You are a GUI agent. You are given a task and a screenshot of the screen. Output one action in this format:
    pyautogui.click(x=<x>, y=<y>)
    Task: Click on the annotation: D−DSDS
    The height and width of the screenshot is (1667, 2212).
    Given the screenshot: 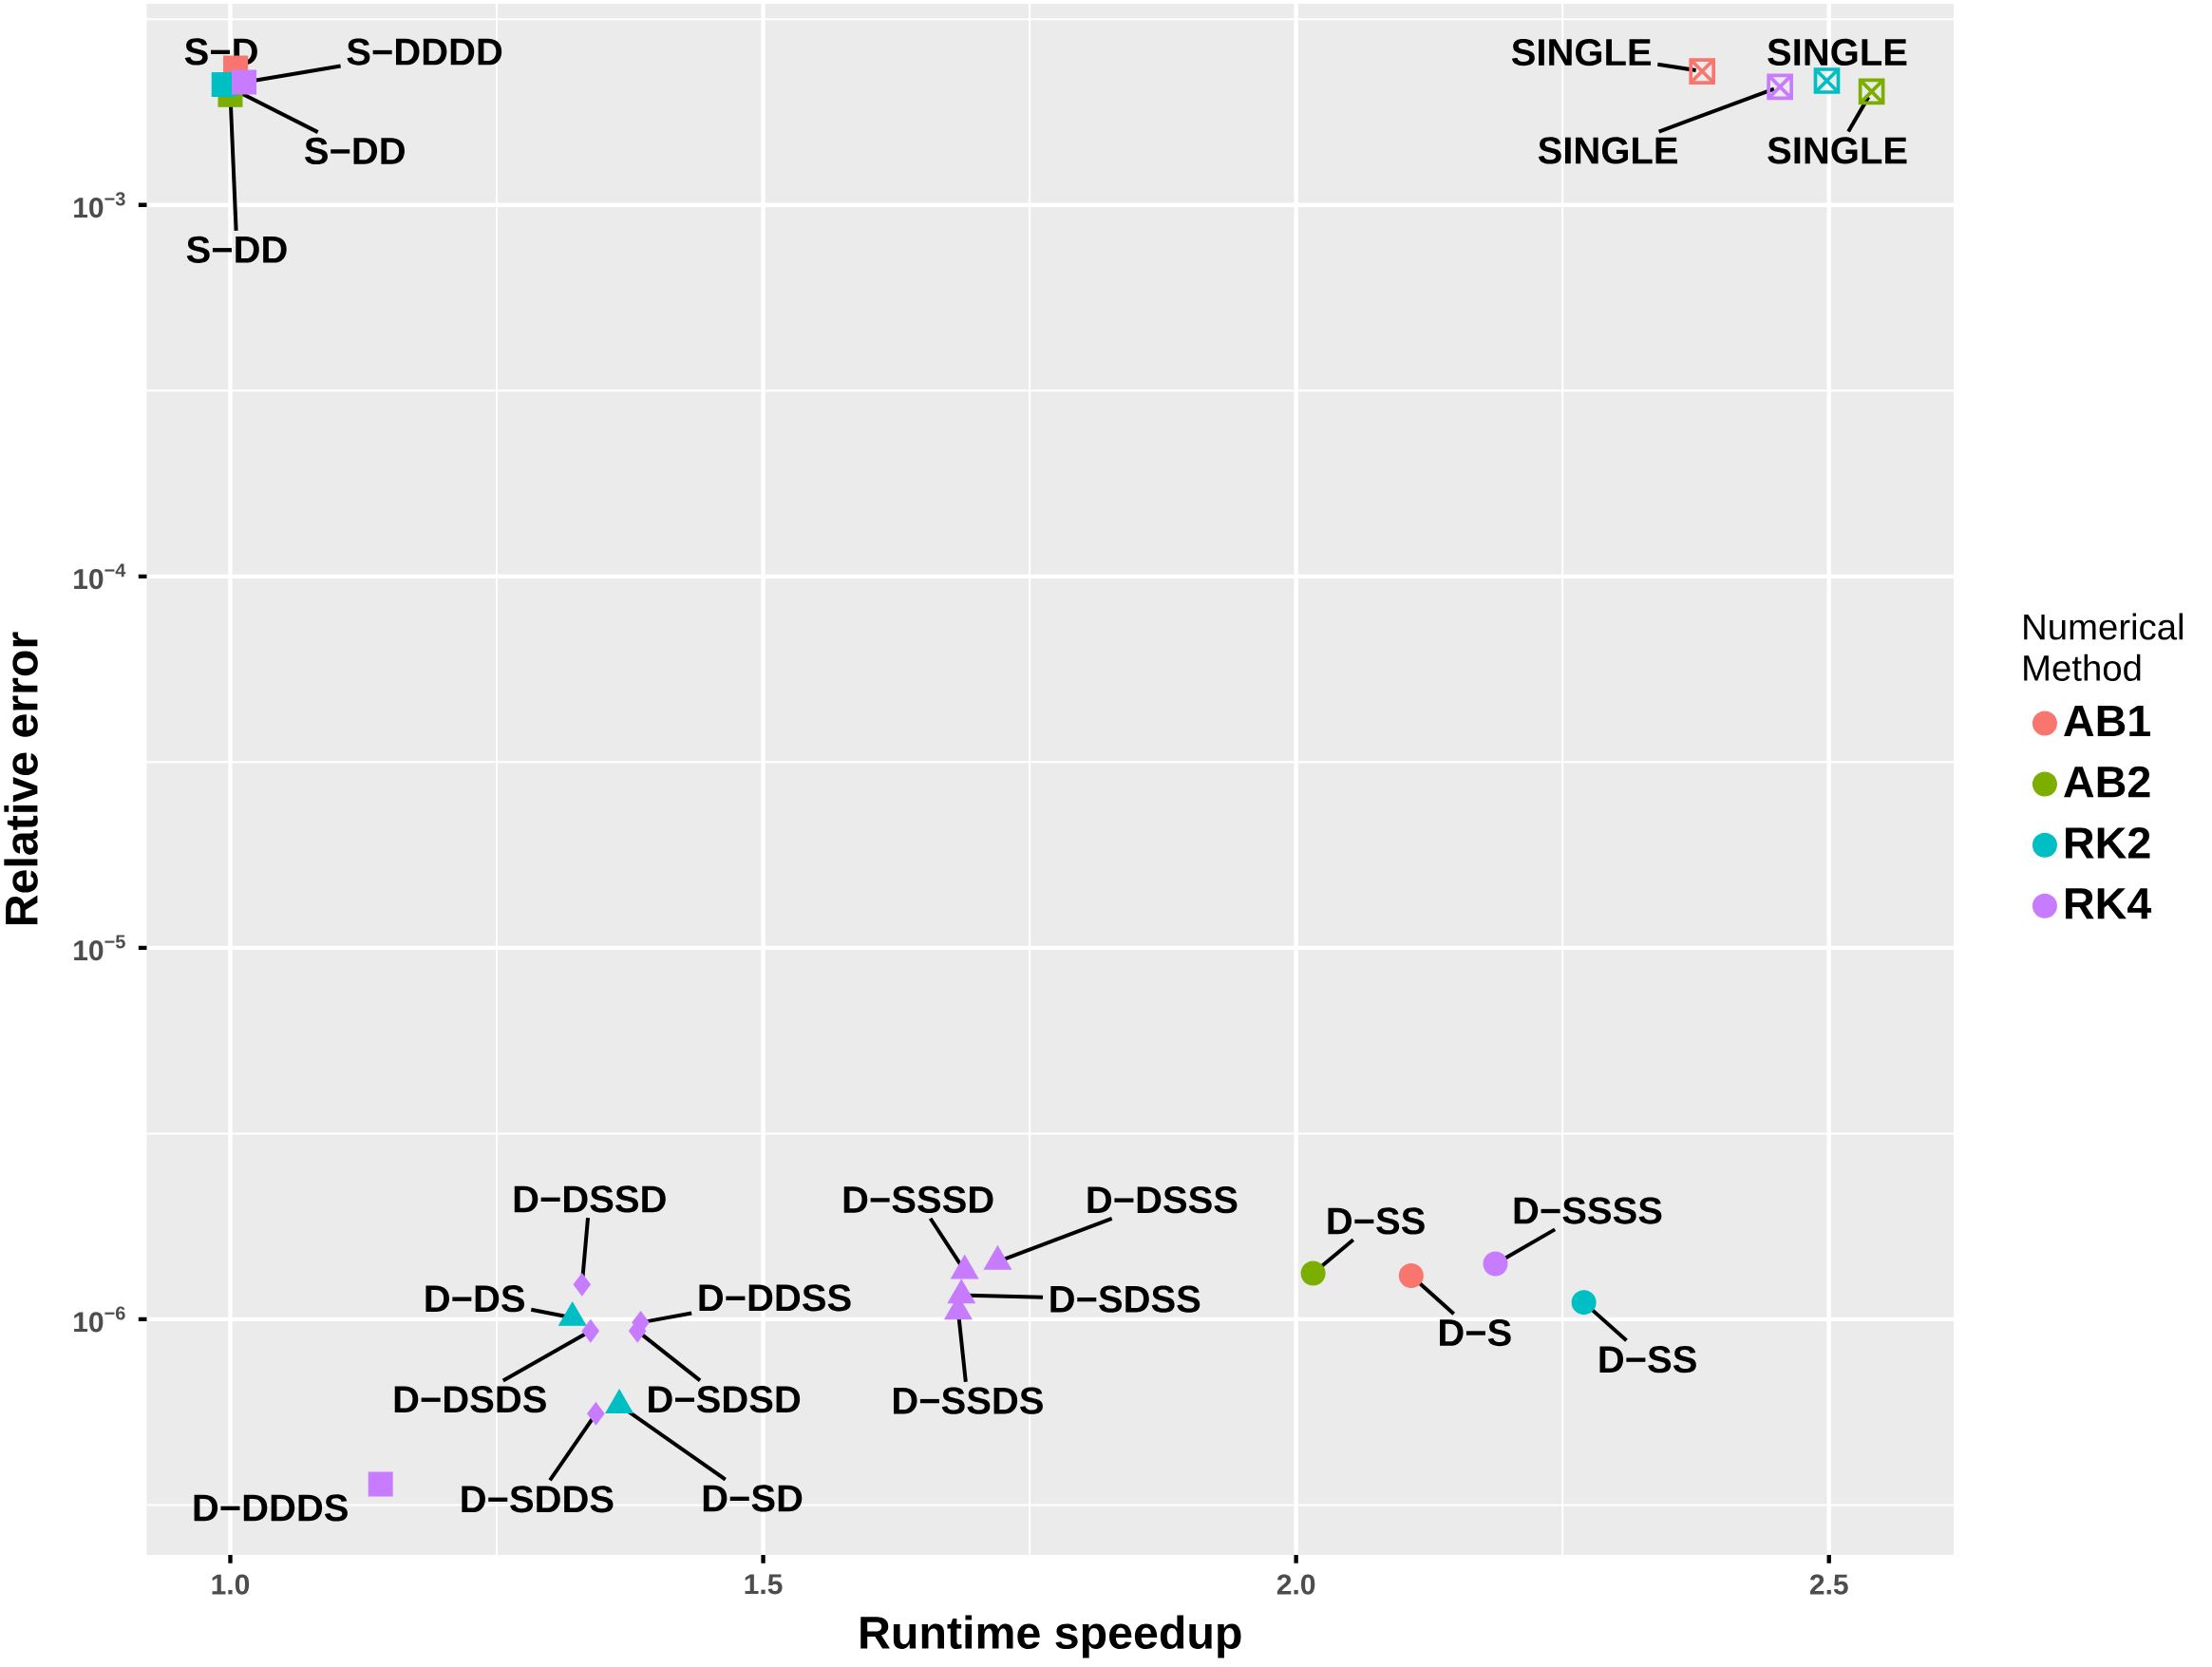 What is the action you would take?
    pyautogui.click(x=470, y=1400)
    